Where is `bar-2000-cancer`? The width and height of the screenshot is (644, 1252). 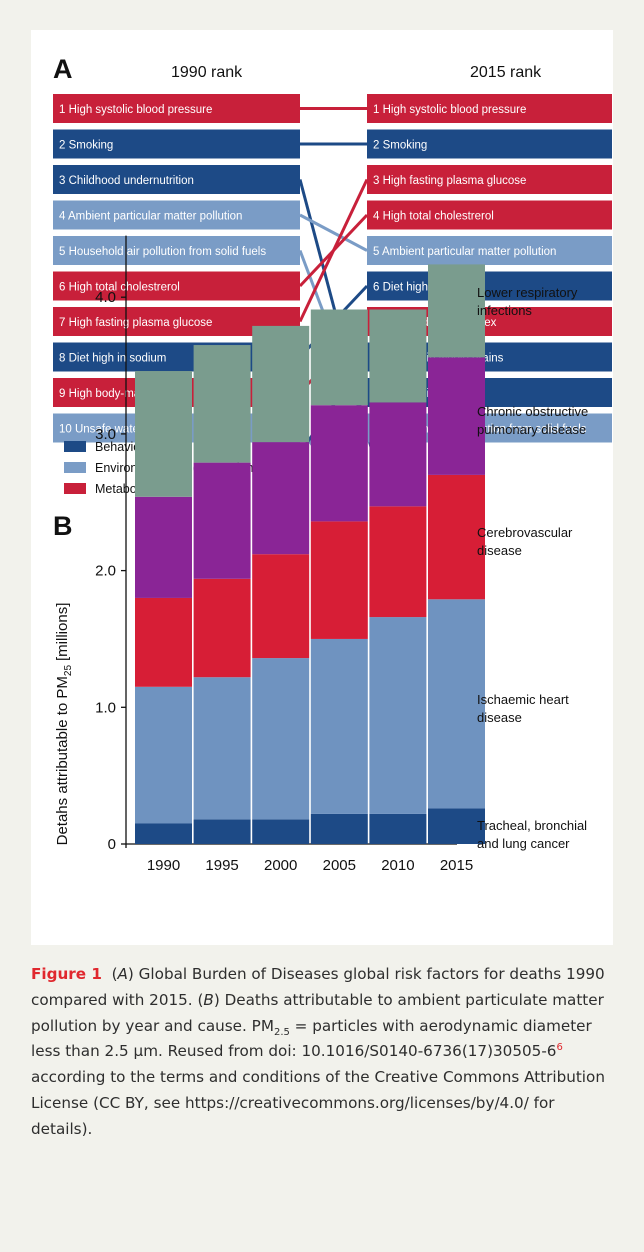 bar-2000-cancer is located at coordinates (281, 831).